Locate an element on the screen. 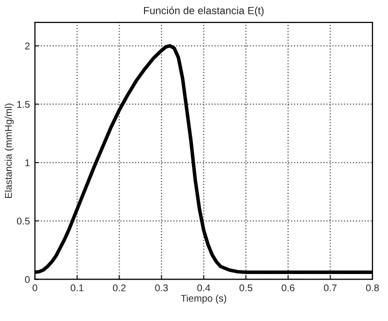 Image resolution: width=388 pixels, height=321 pixels. x-tick-label: 0.4 is located at coordinates (203, 288).